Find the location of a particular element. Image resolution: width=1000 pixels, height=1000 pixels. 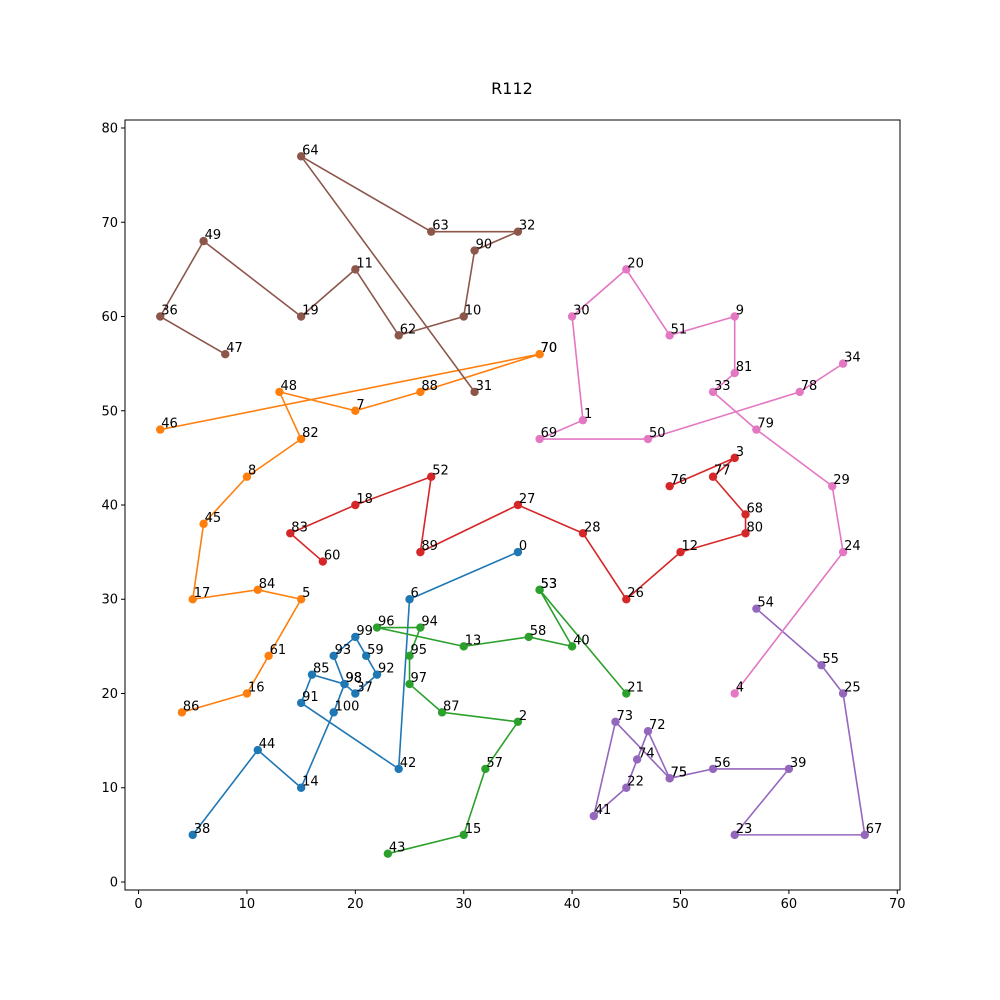

point-label-100: 100 is located at coordinates (347, 706).